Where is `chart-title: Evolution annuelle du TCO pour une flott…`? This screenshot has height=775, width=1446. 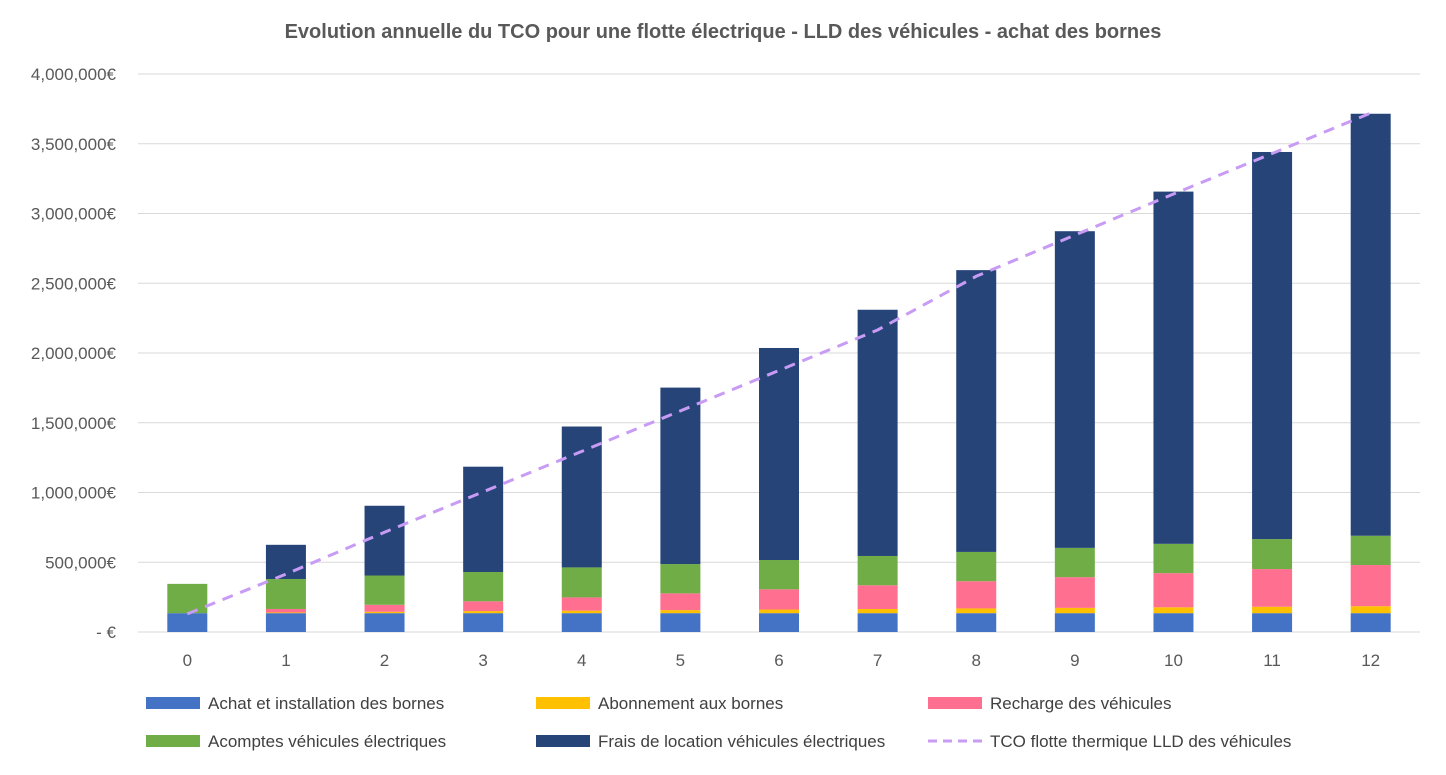 chart-title: Evolution annuelle du TCO pour une flott… is located at coordinates (723, 32).